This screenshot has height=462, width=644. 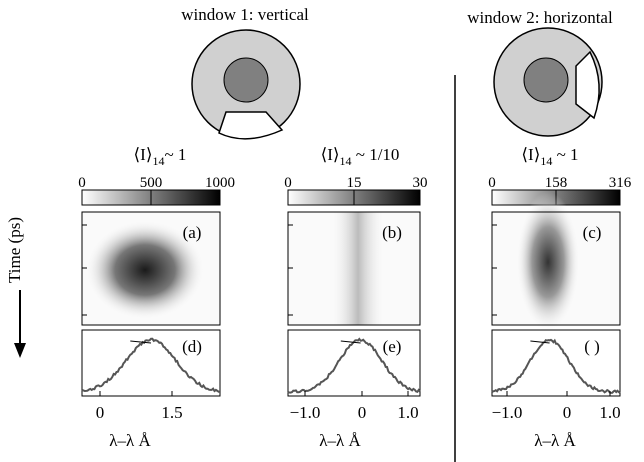 What do you see at coordinates (354, 183) in the screenshot?
I see `colorbar-tick-label: 15` at bounding box center [354, 183].